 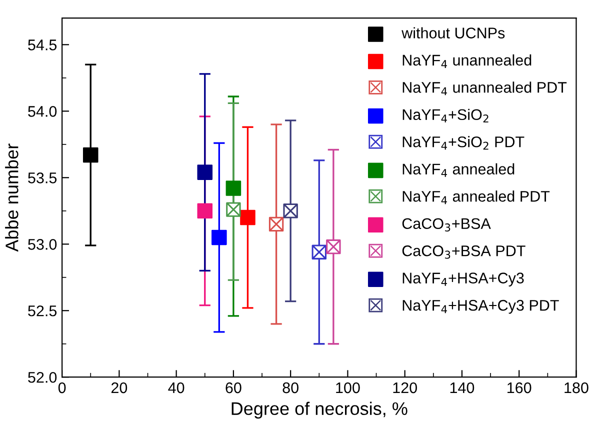 I want to click on x-tick-label: 40, so click(x=176, y=388).